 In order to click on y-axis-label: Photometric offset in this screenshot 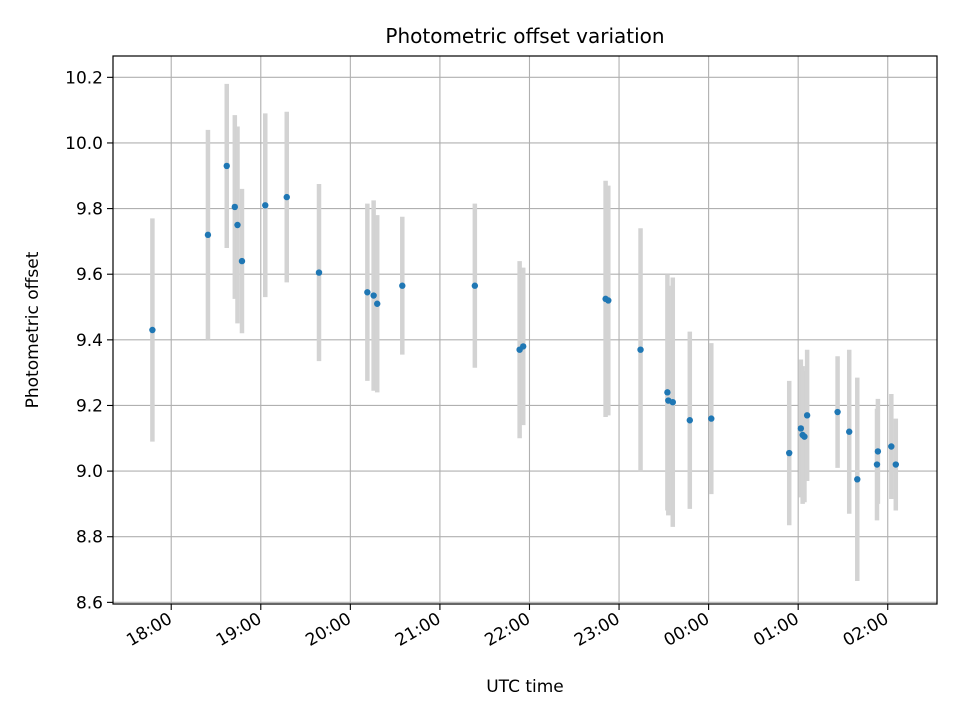, I will do `click(33, 329)`.